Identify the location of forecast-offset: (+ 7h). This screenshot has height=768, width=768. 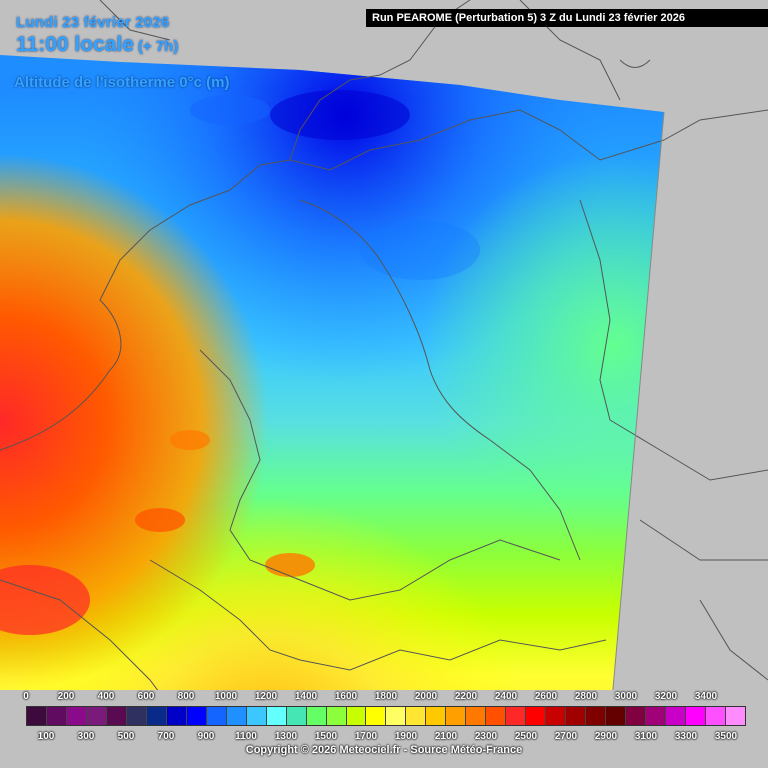
(158, 46).